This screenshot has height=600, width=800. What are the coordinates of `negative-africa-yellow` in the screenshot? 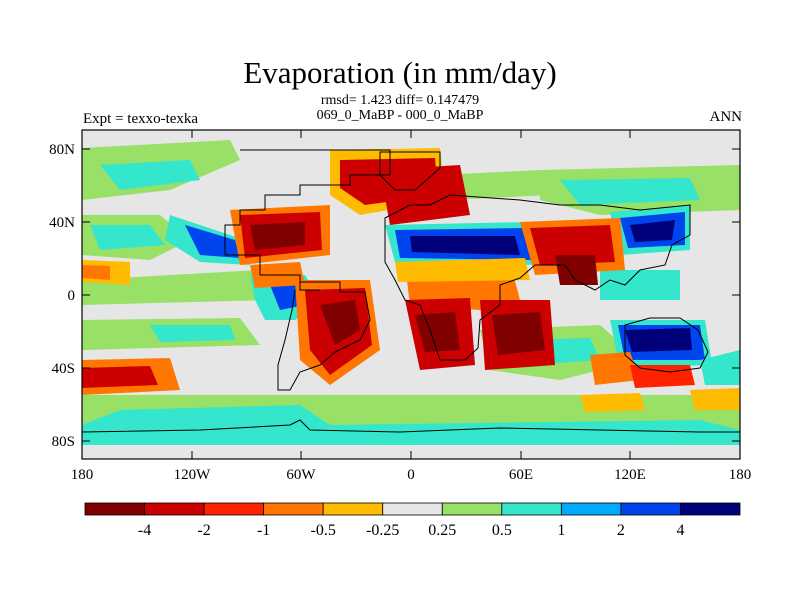 It's located at (462, 270).